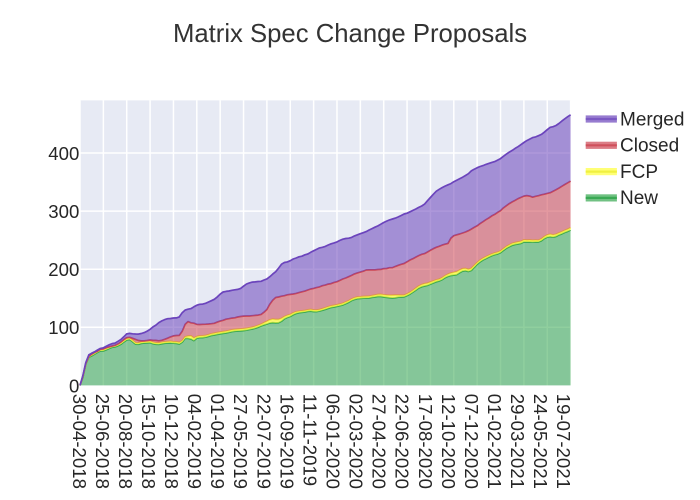 This screenshot has height=500, width=700. I want to click on svg-text: 400, so click(63, 153).